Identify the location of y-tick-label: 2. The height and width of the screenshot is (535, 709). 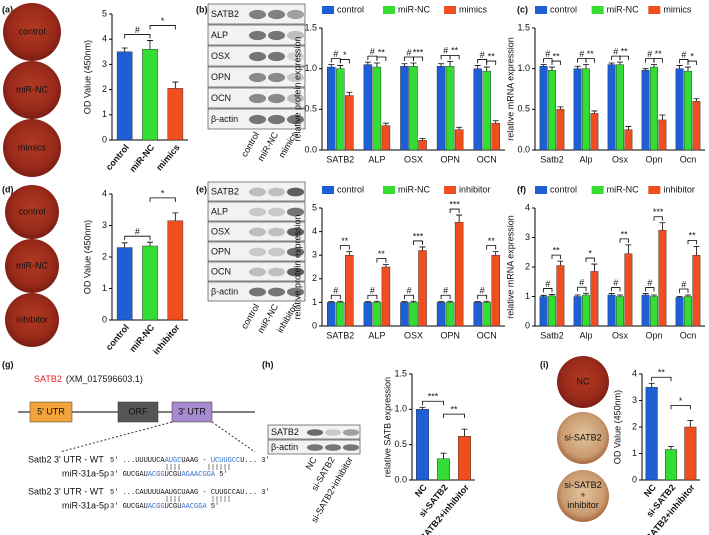
(527, 266).